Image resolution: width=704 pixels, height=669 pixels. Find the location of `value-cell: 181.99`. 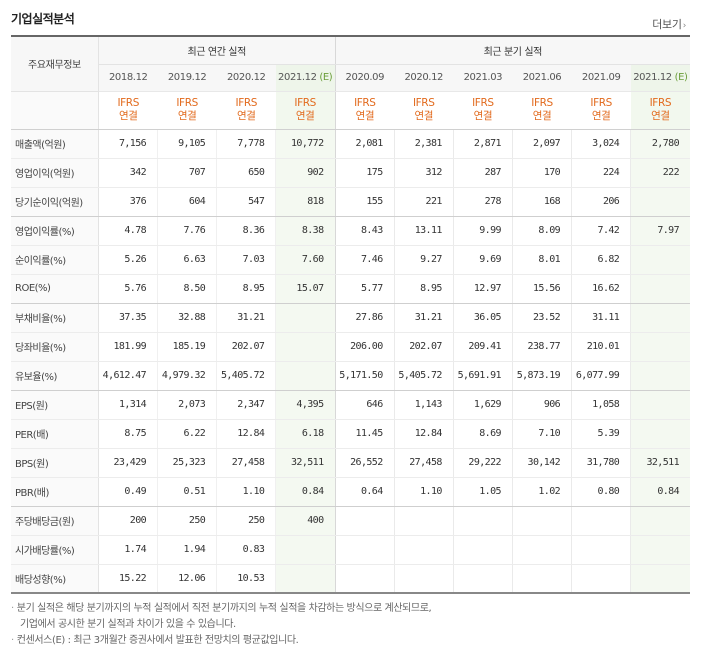

value-cell: 181.99 is located at coordinates (128, 347).